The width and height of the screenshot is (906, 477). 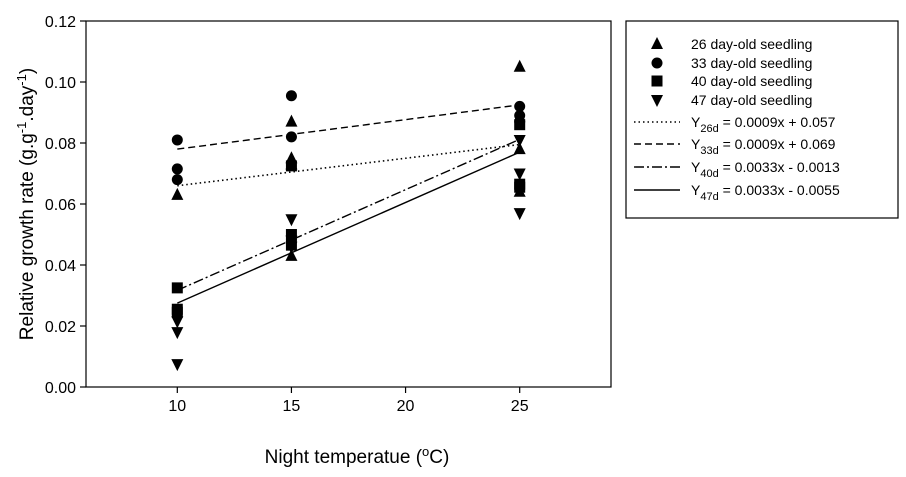 What do you see at coordinates (357, 456) in the screenshot?
I see `x-axis-label: Night temperatue (oC)` at bounding box center [357, 456].